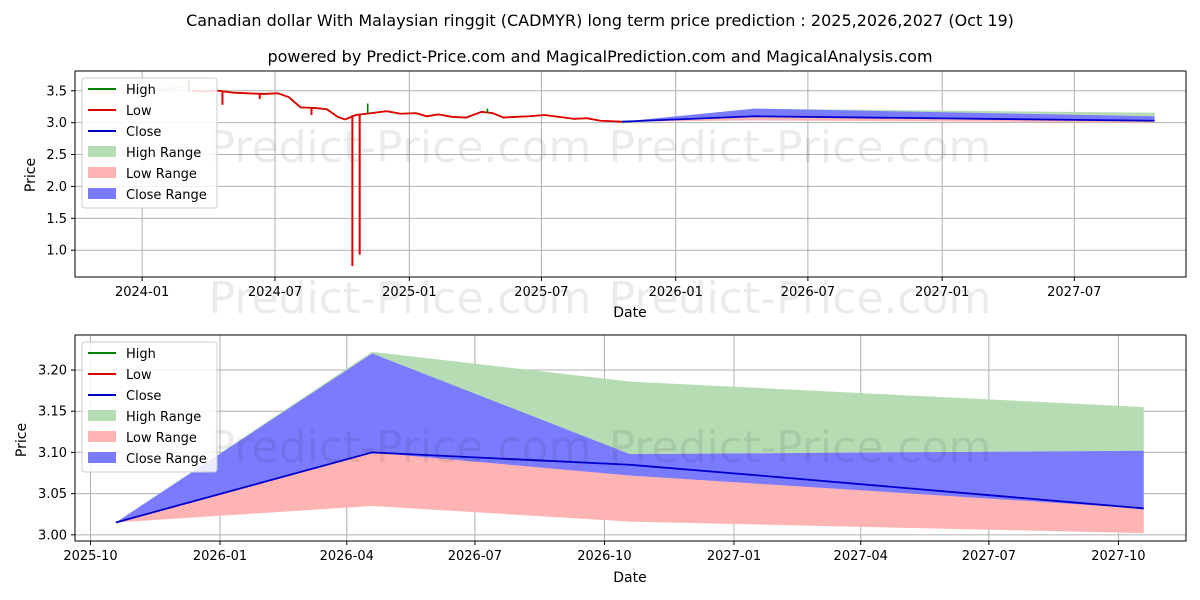 The image size is (1200, 600). I want to click on bottom-legend-high-range-swatch, so click(102, 415).